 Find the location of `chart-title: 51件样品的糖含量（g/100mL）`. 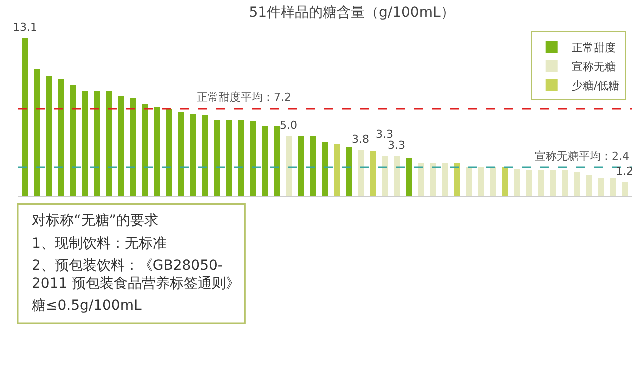

chart-title: 51件样品的糖含量（g/100mL） is located at coordinates (352, 13).